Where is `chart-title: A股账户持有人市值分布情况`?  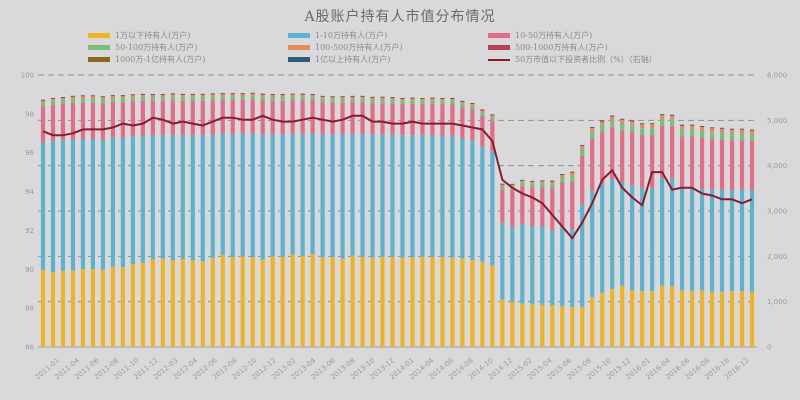 chart-title: A股账户持有人市值分布情况 is located at coordinates (400, 17).